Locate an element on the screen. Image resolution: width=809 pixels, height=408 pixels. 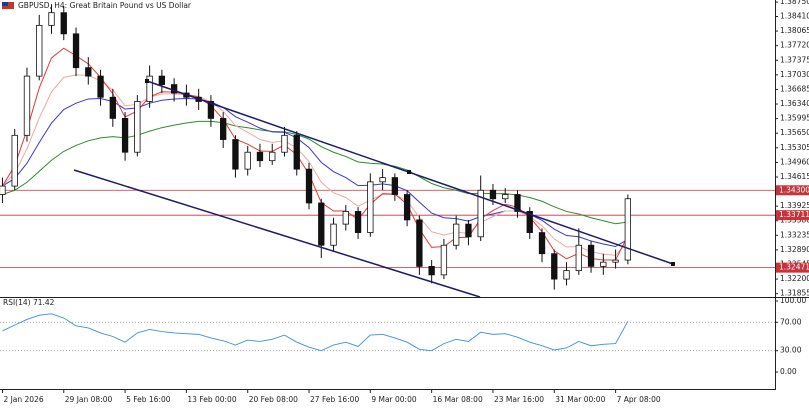
x-tick-label: 23 Mar 16:00 is located at coordinates (519, 399).